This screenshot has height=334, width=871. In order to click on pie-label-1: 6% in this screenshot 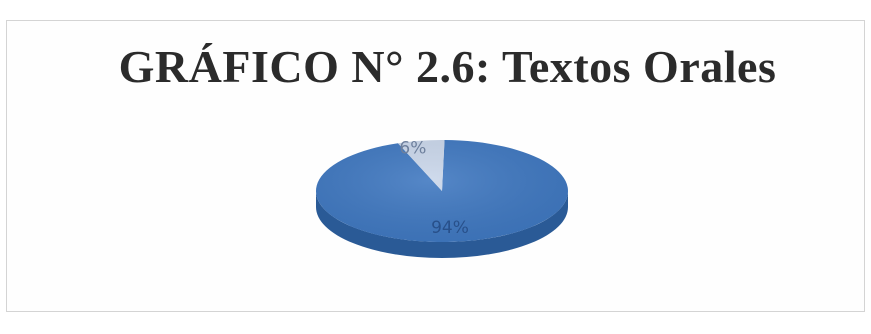, I will do `click(412, 149)`.